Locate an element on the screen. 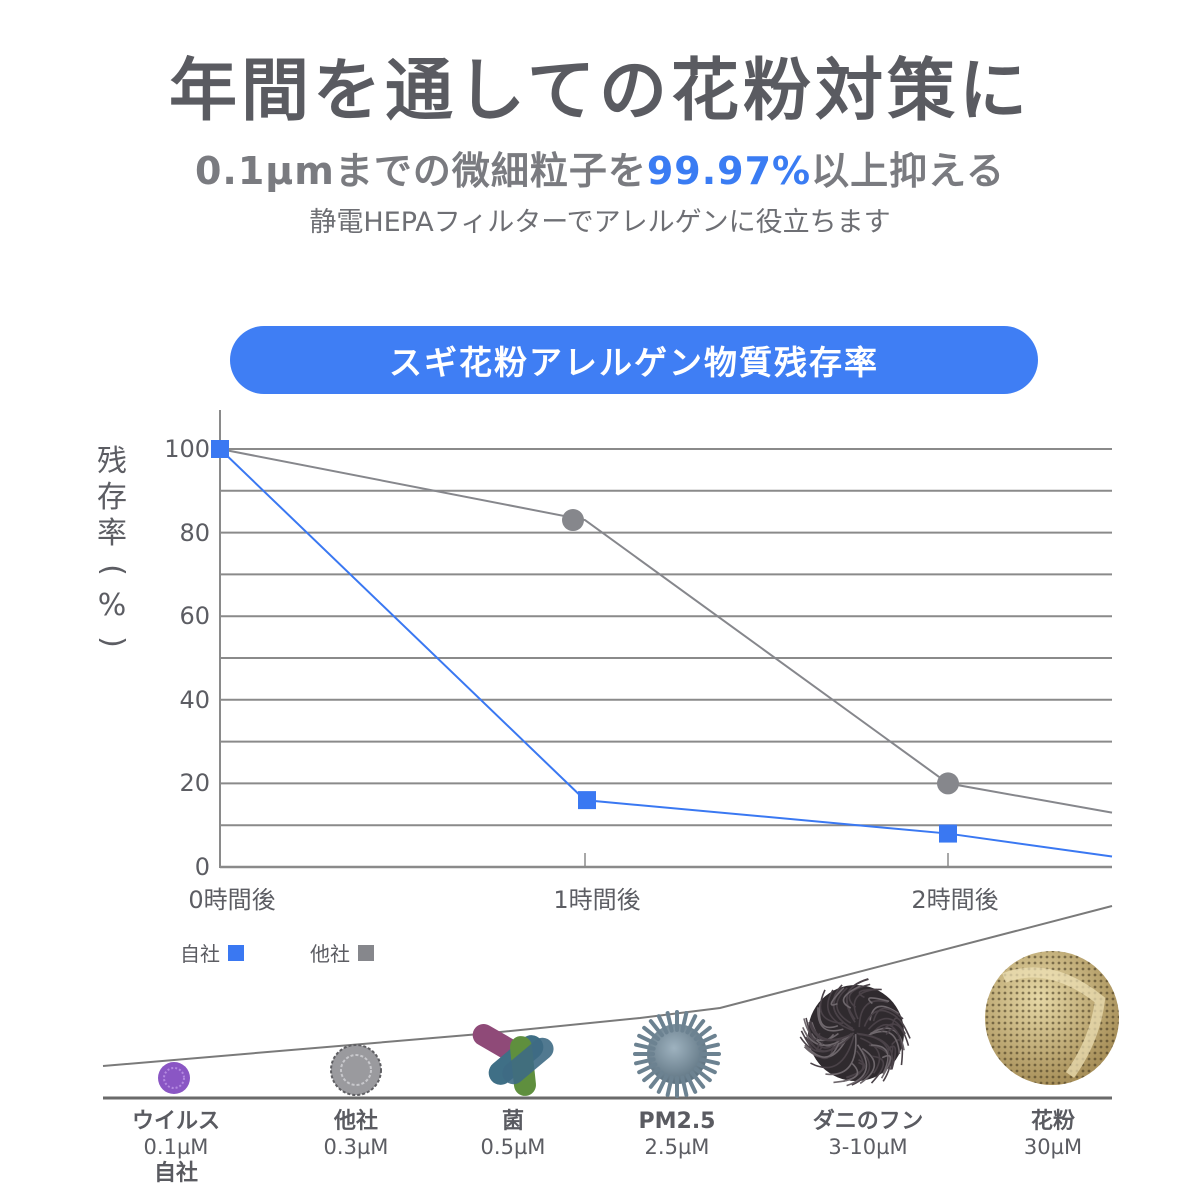 The width and height of the screenshot is (1200, 1200). x-tick-label: 1時間後 is located at coordinates (597, 900).